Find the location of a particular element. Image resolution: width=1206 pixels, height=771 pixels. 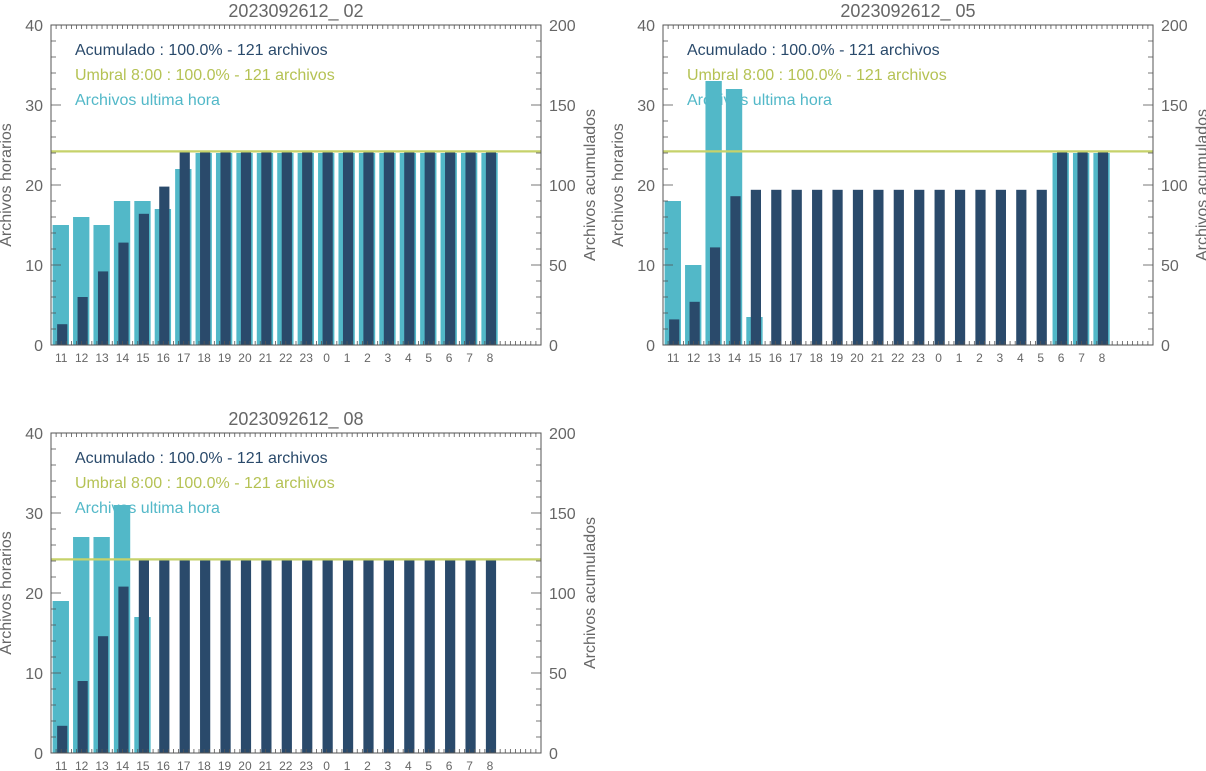

chart-title: 2023092612_ 02 is located at coordinates (295, 11).